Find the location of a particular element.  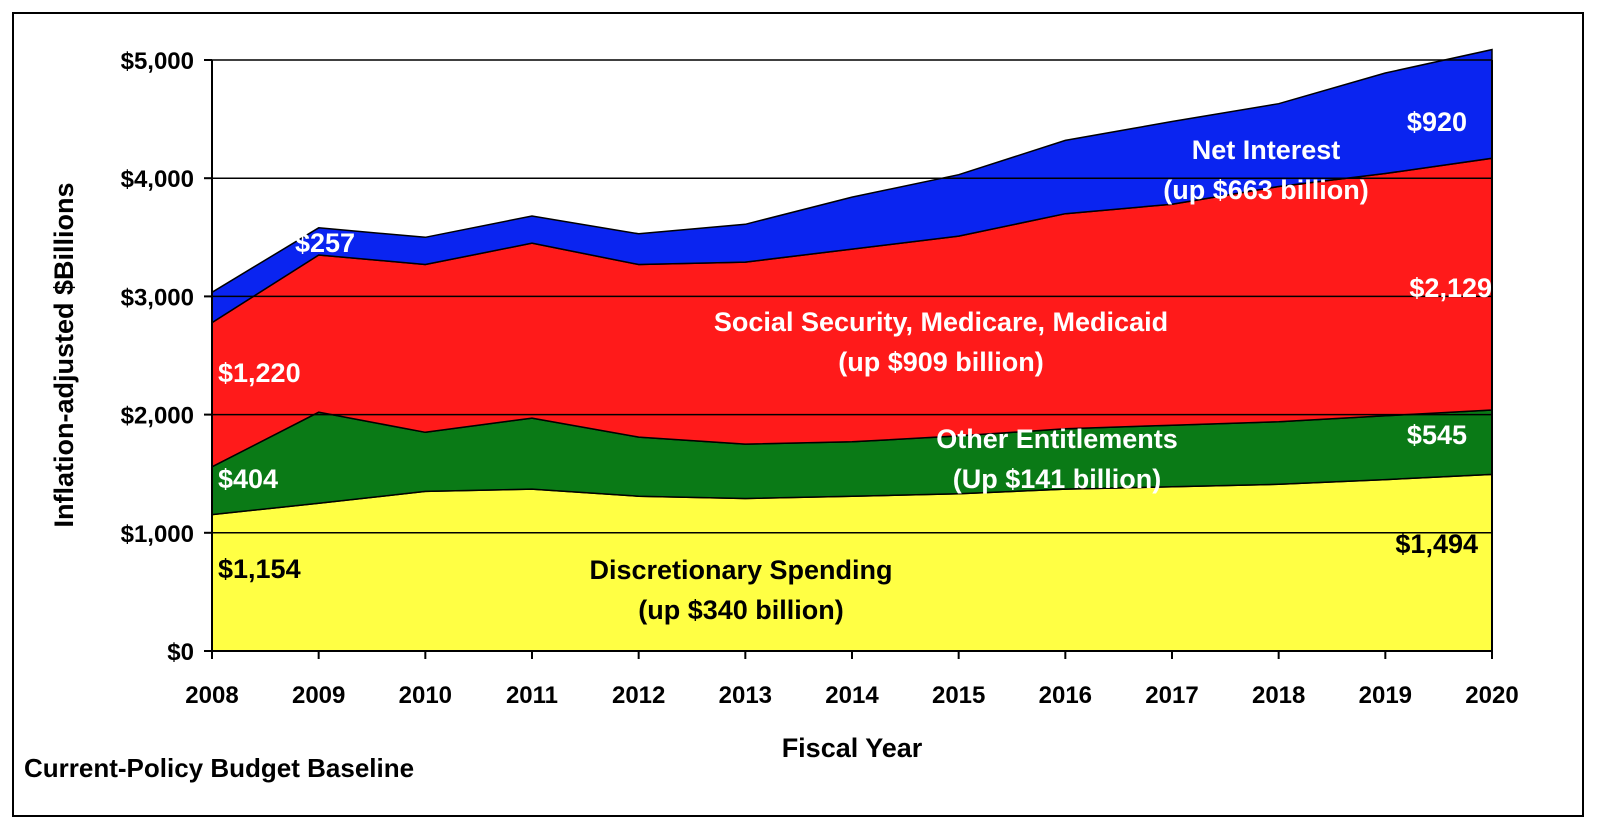

data-annotation: Other Entitlements is located at coordinates (1057, 439).